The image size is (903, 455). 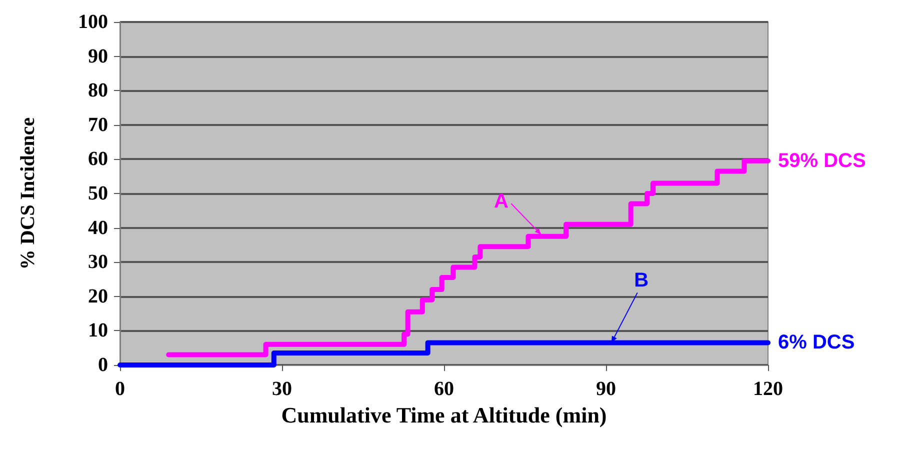 What do you see at coordinates (282, 389) in the screenshot?
I see `x-tick-label: 30` at bounding box center [282, 389].